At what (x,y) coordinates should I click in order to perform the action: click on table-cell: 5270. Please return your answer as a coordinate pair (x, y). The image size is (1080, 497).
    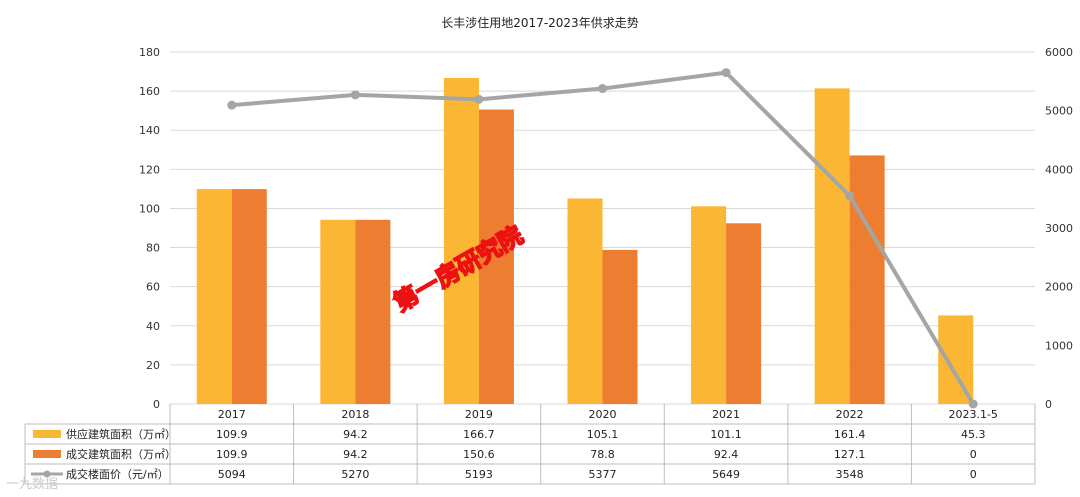
    Looking at the image, I should click on (355, 474).